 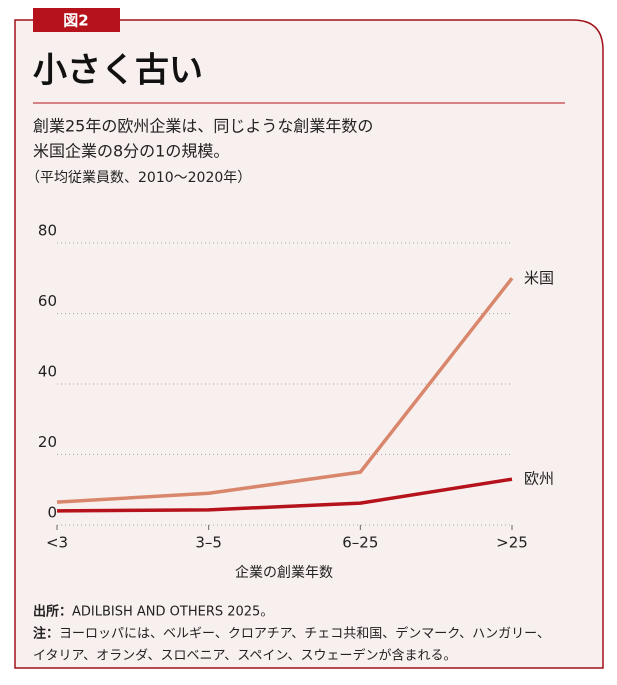 What do you see at coordinates (131, 151) in the screenshot?
I see `subtitle: 米国企業の8分の1の規模。` at bounding box center [131, 151].